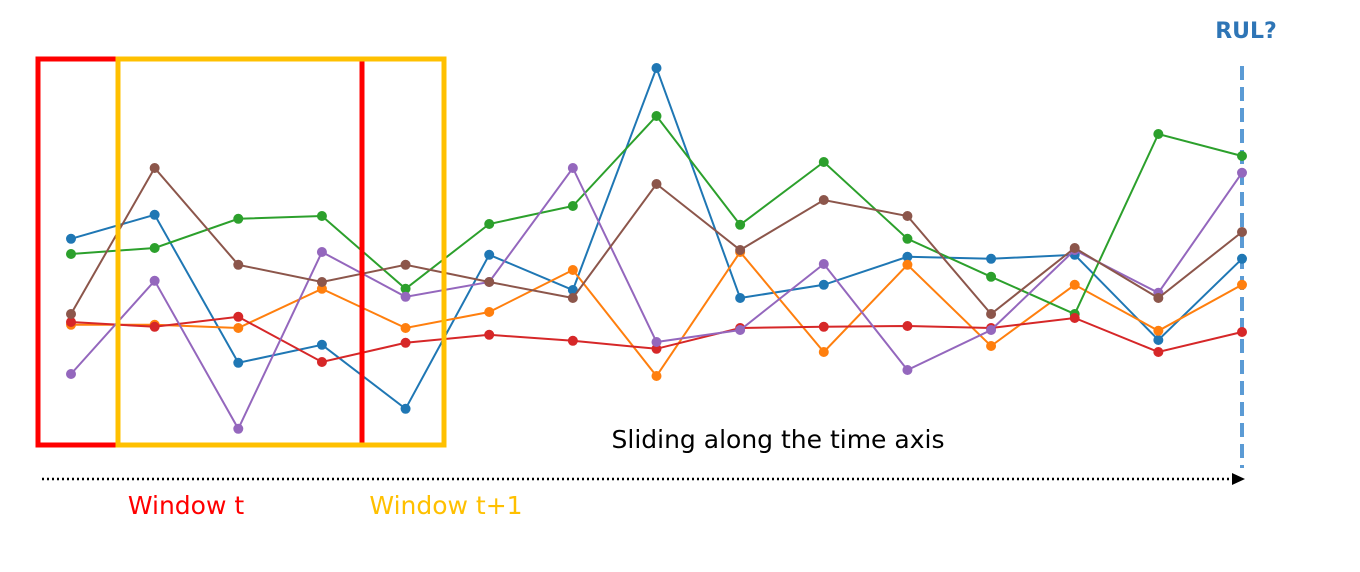 The height and width of the screenshot is (572, 1360). I want to click on window-t1-label: Window t+1, so click(445, 505).